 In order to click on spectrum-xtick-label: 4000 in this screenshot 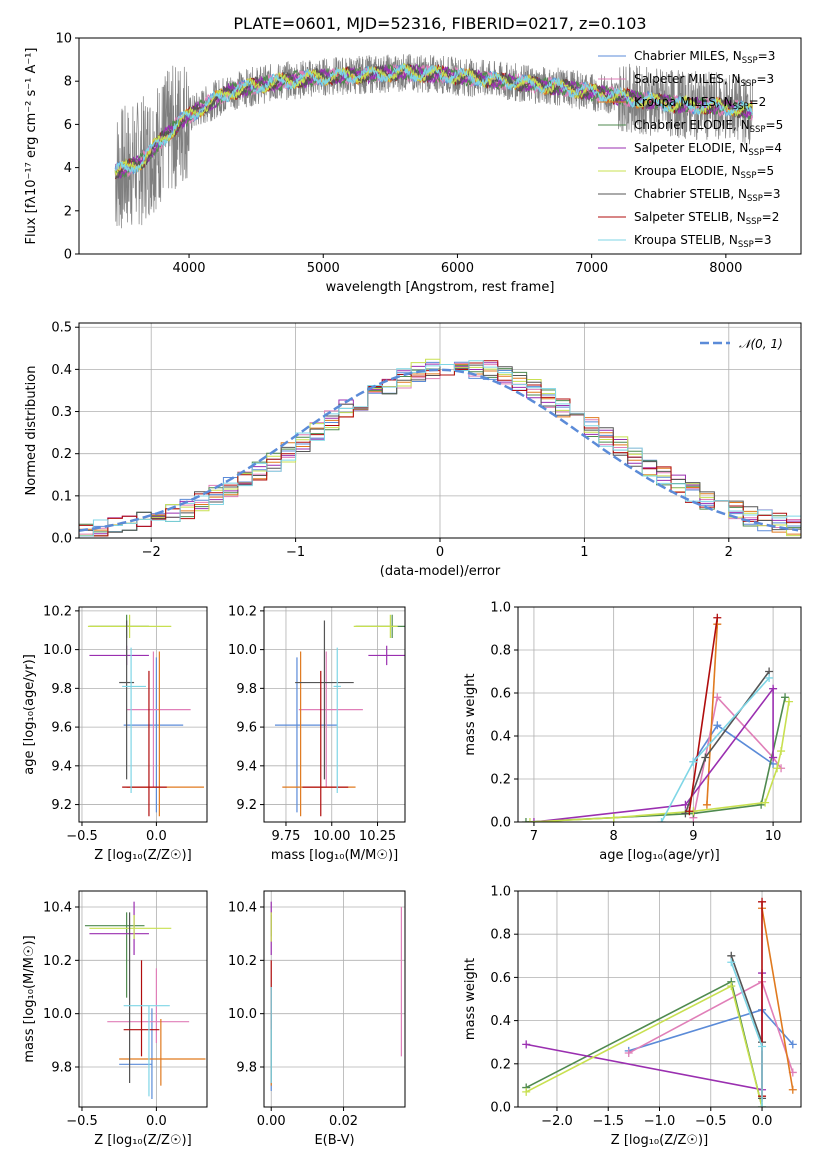, I will do `click(188, 268)`.